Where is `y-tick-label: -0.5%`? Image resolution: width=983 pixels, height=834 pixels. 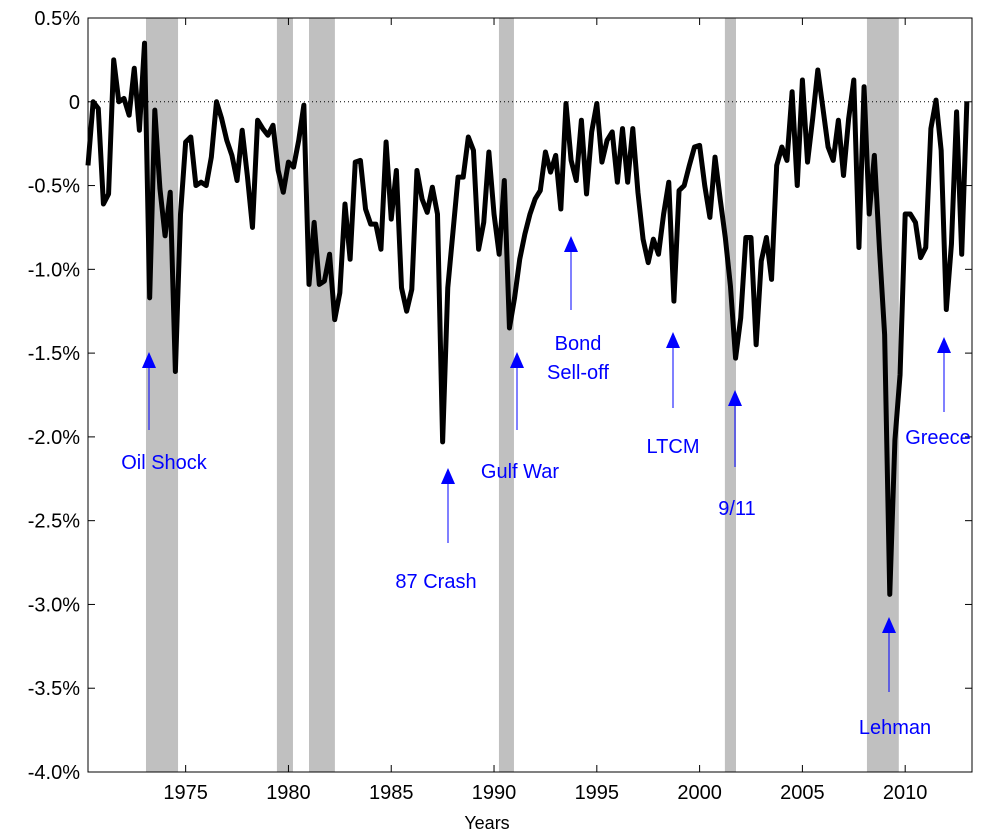
y-tick-label: -0.5% is located at coordinates (54, 187).